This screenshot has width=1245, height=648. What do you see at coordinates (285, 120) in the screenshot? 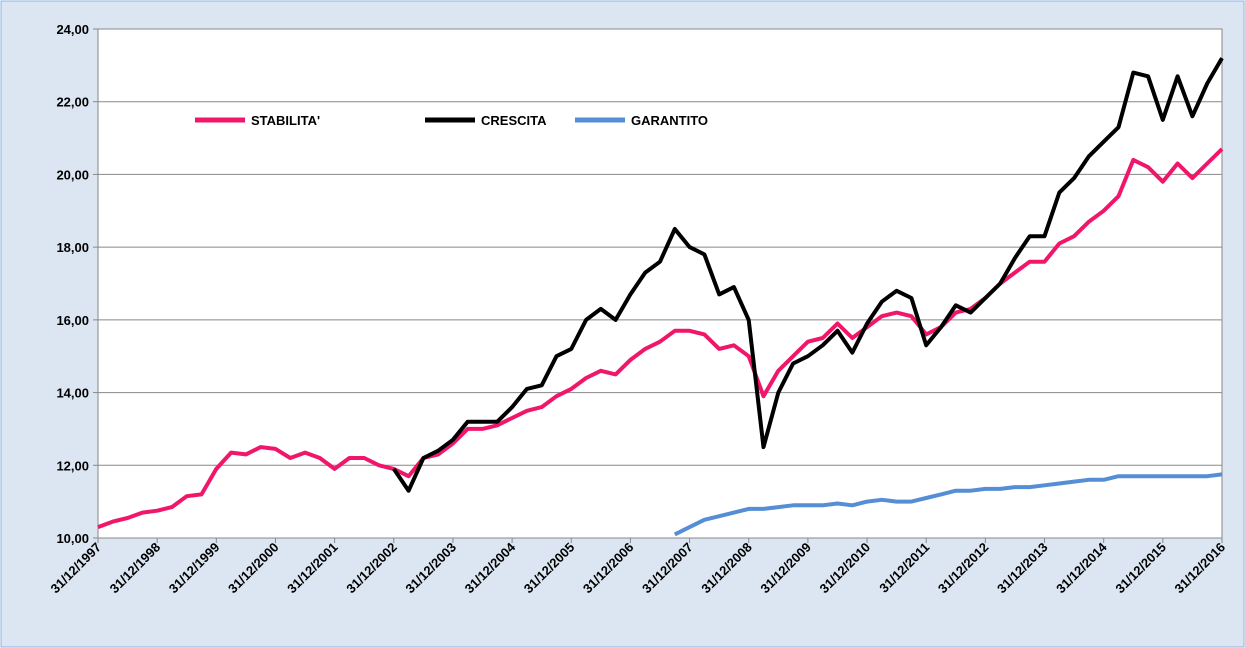
I see `legend-label: STABILITA'` at bounding box center [285, 120].